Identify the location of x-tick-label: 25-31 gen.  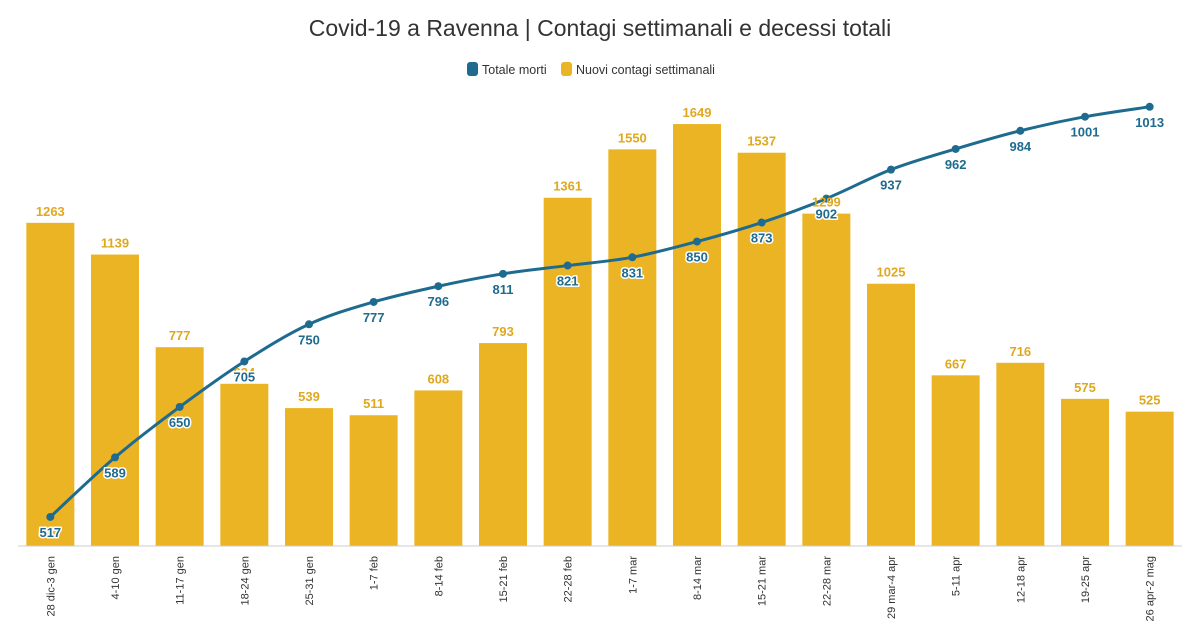
(310, 581).